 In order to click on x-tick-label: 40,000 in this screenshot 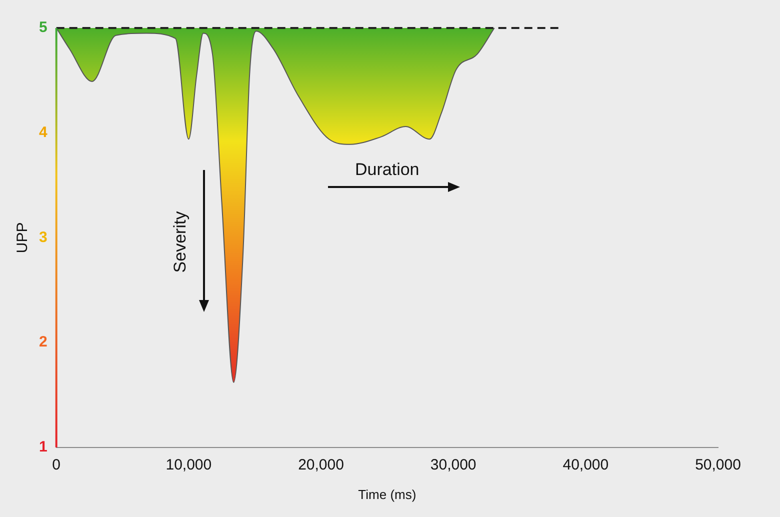, I will do `click(585, 465)`.